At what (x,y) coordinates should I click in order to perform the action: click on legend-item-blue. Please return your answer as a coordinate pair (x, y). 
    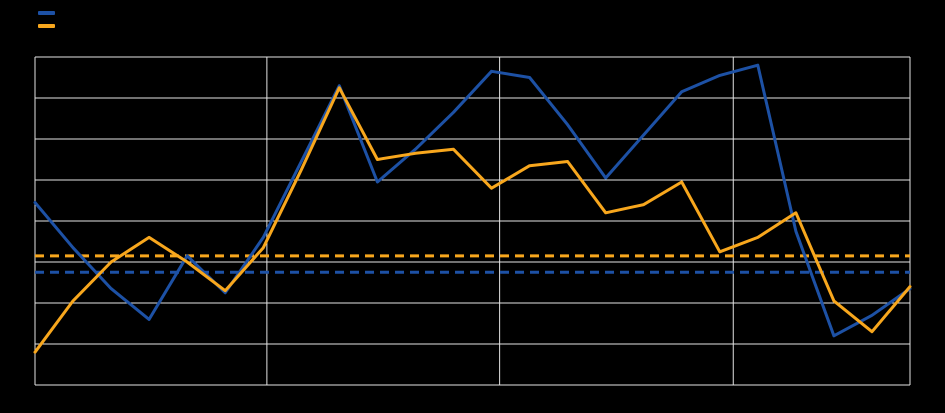
    Looking at the image, I should click on (49, 13).